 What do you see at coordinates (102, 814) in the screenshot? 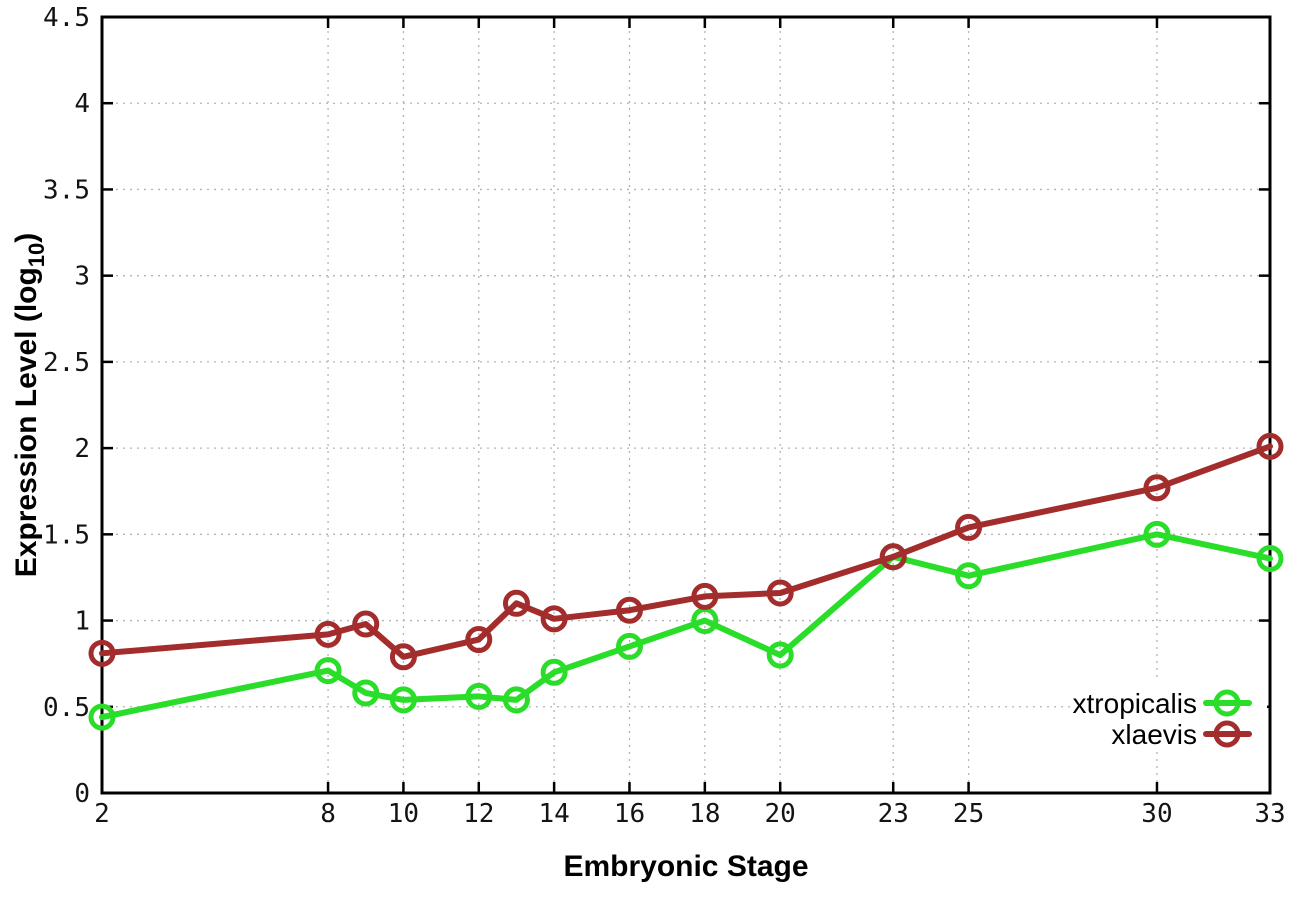
I see `x-tick-label: 2` at bounding box center [102, 814].